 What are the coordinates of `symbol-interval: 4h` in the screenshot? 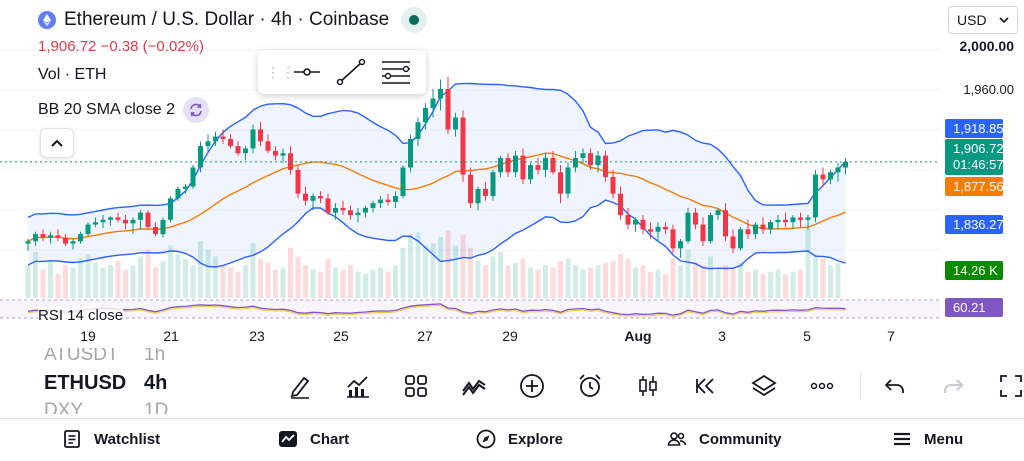 It's located at (156, 383).